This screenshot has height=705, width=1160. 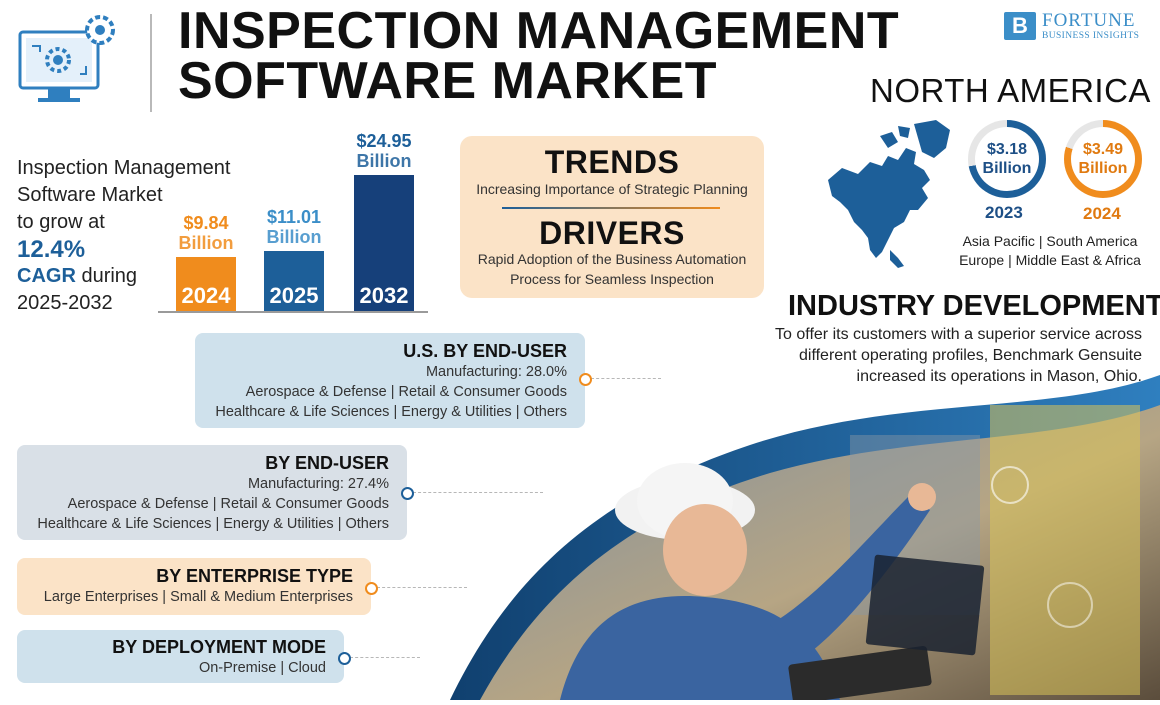 I want to click on growth-line-1: Inspection Management, so click(x=124, y=168).